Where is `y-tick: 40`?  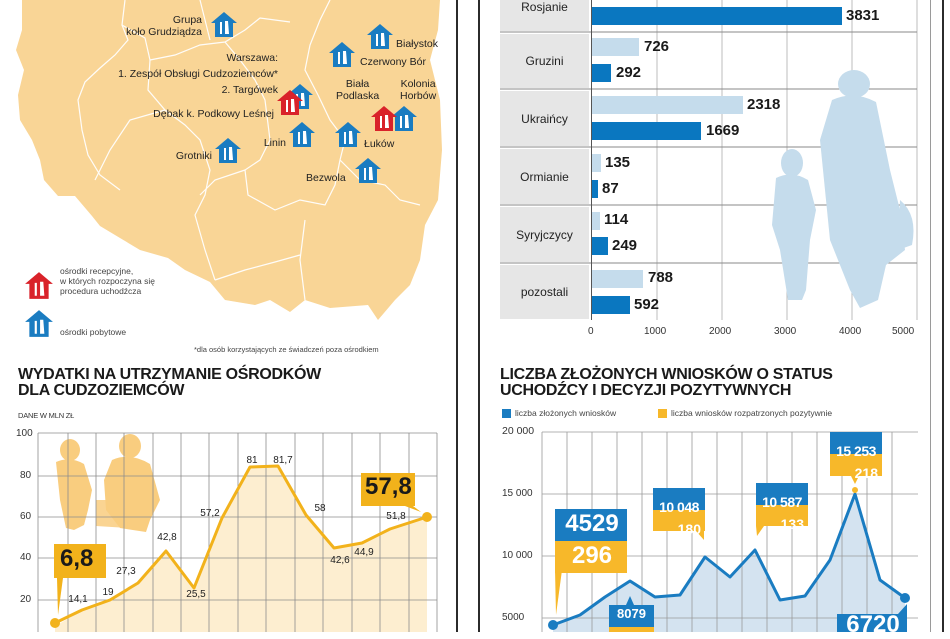
y-tick: 40 is located at coordinates (26, 557).